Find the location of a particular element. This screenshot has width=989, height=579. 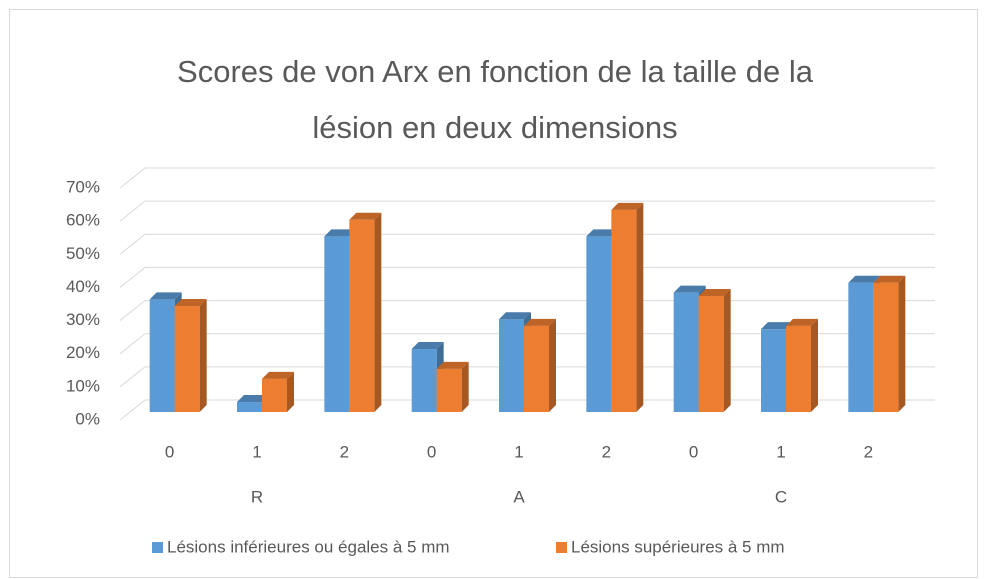

y-tick-label: 0% is located at coordinates (87, 418).